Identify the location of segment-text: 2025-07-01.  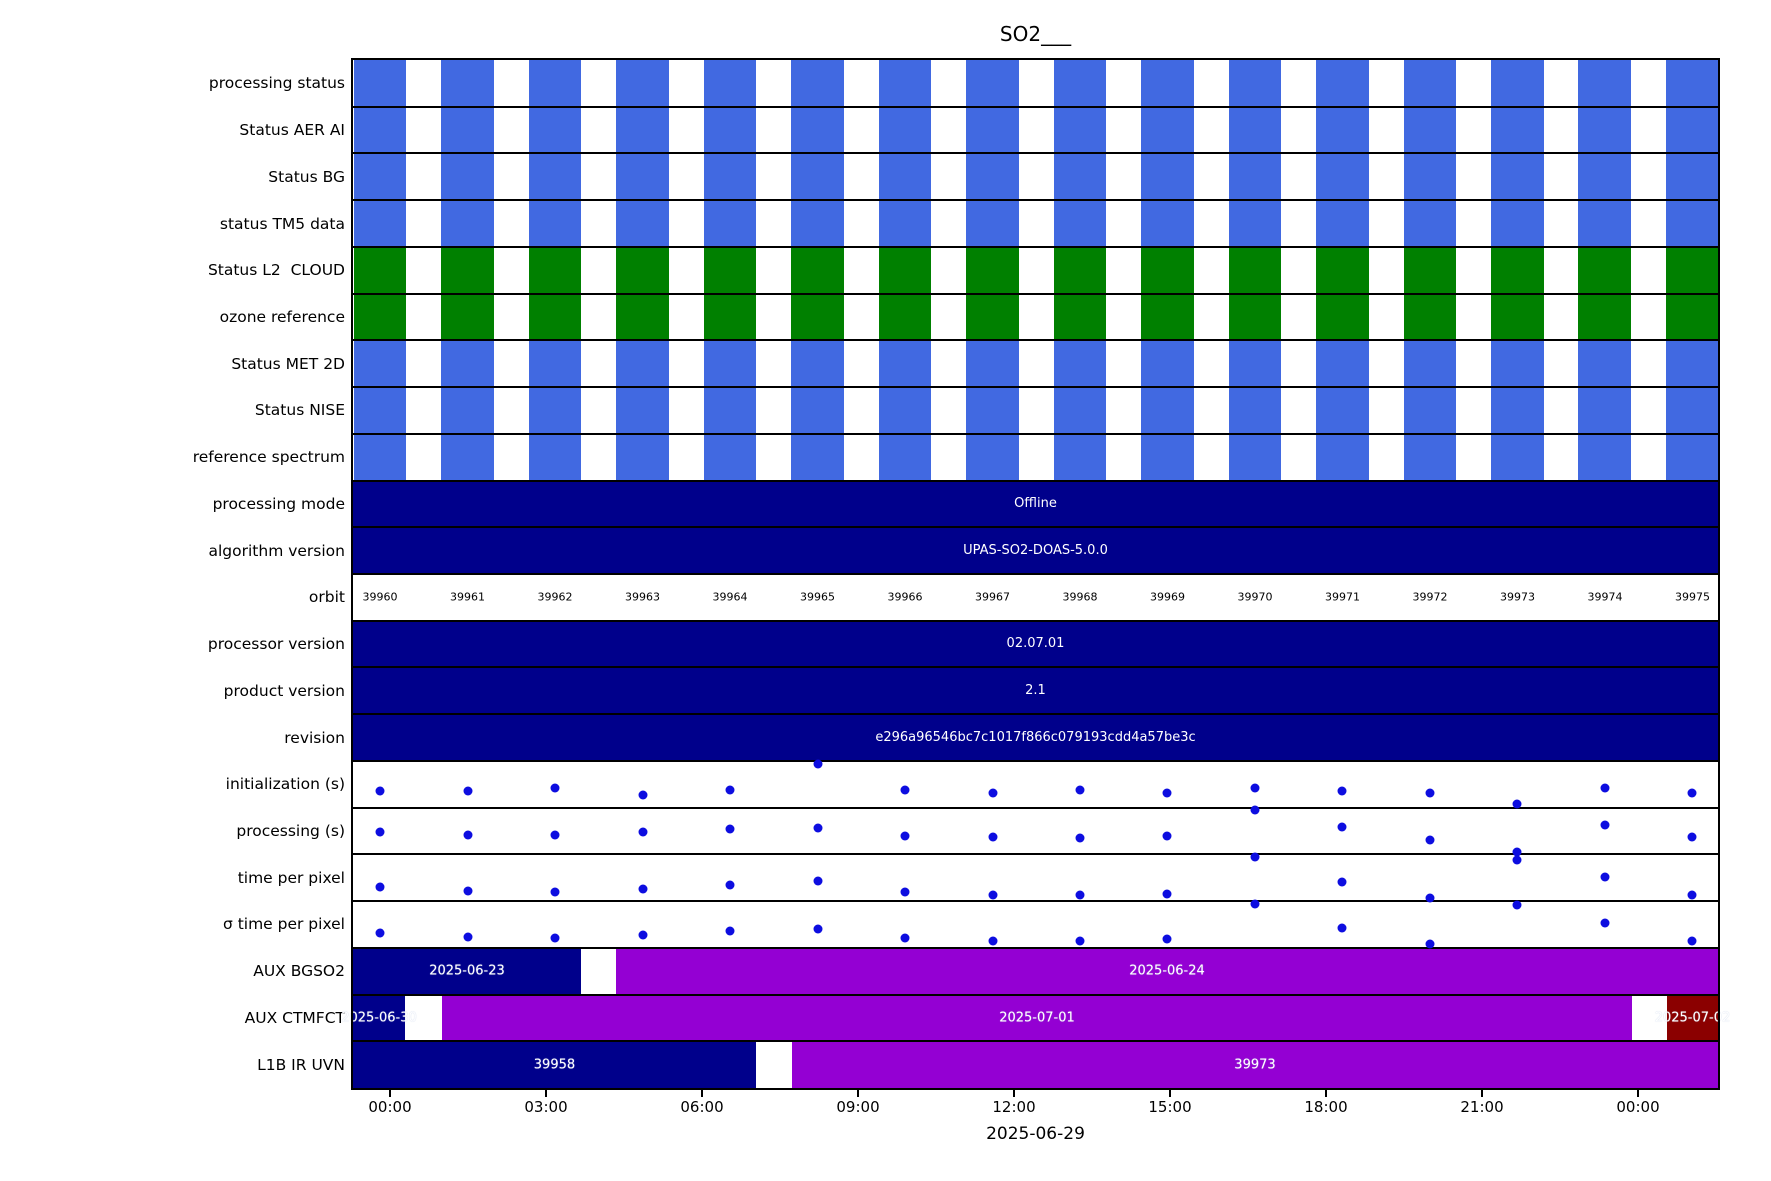
(1037, 1018).